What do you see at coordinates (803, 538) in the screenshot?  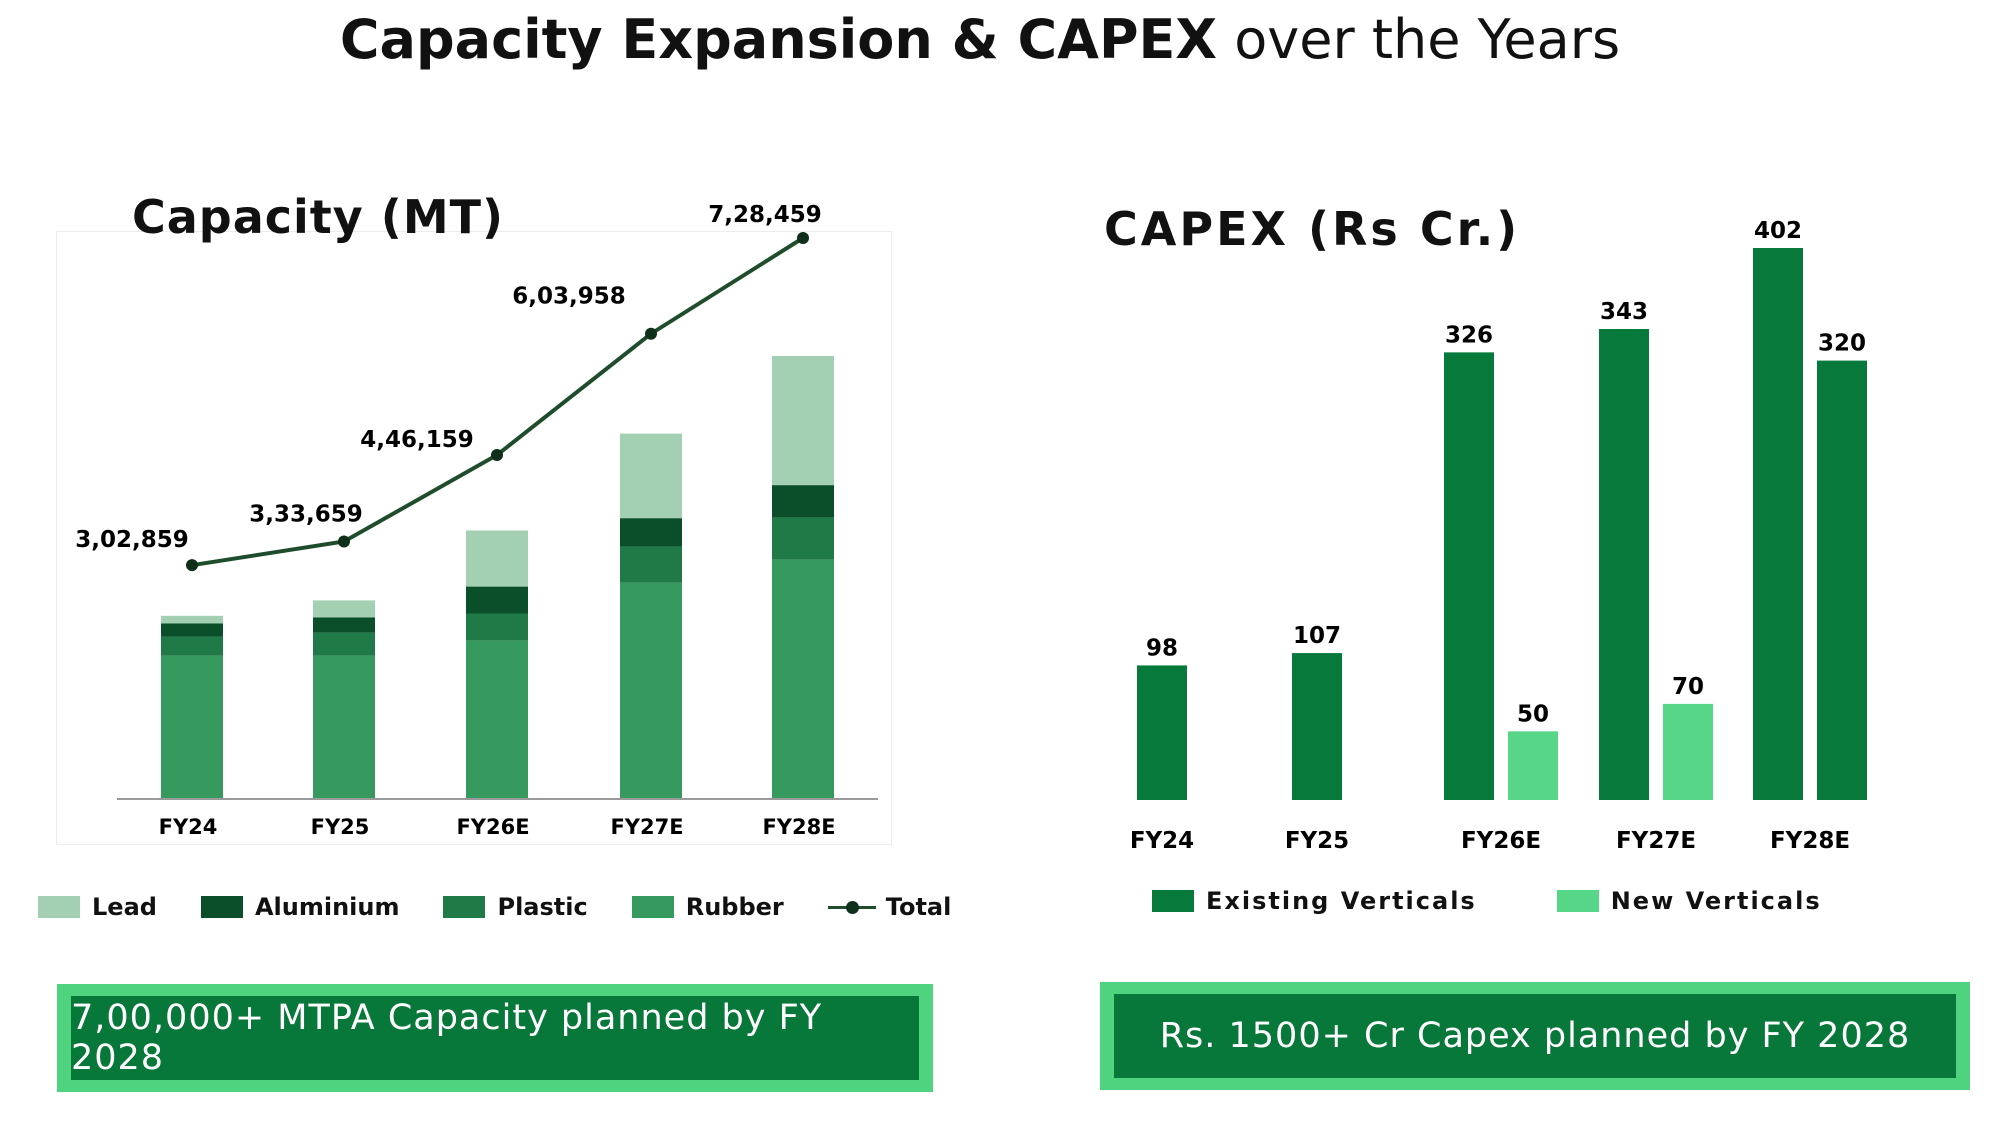 I see `capacity-bar-plastic-fy28e` at bounding box center [803, 538].